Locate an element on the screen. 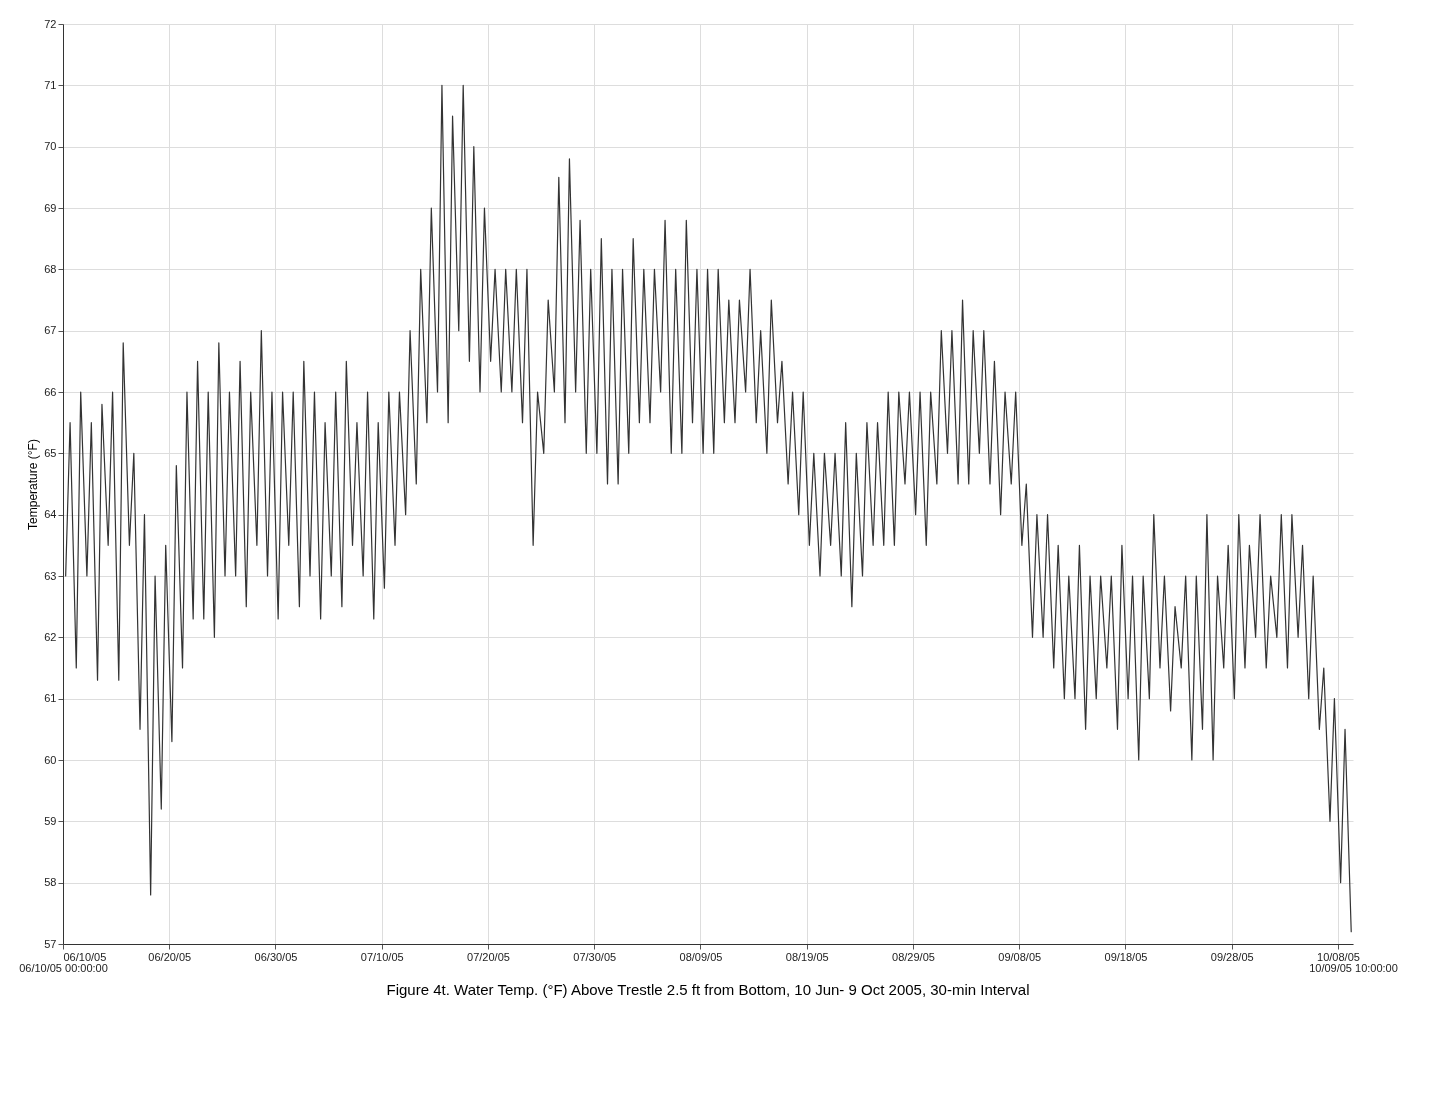 The image size is (1448, 1094). y-tick-label: 63 is located at coordinates (50, 575).